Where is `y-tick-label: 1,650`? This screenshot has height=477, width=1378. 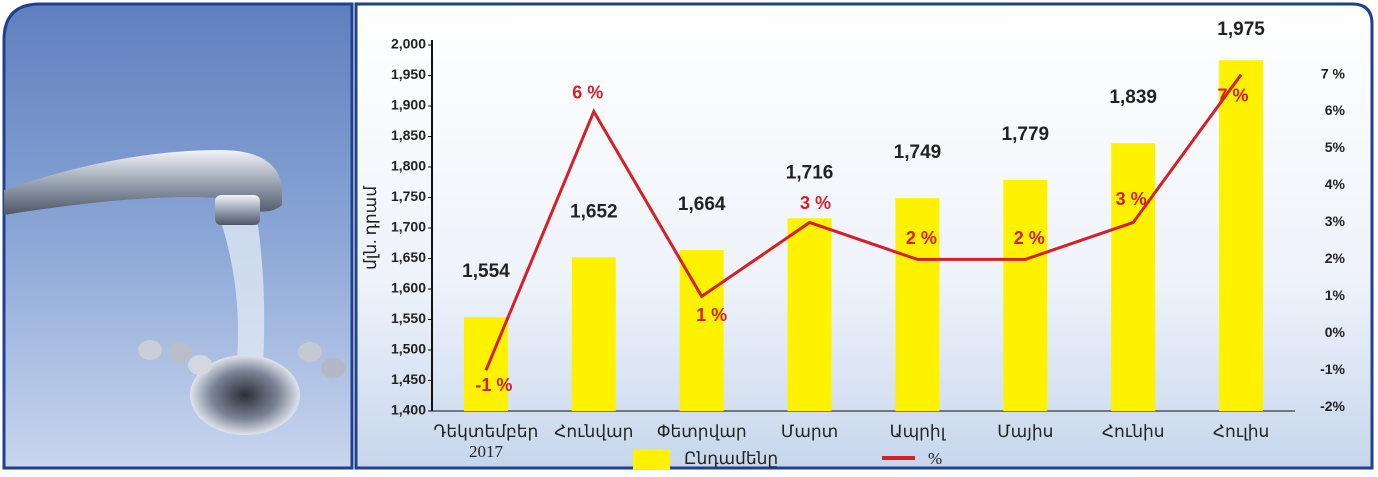 y-tick-label: 1,650 is located at coordinates (408, 257).